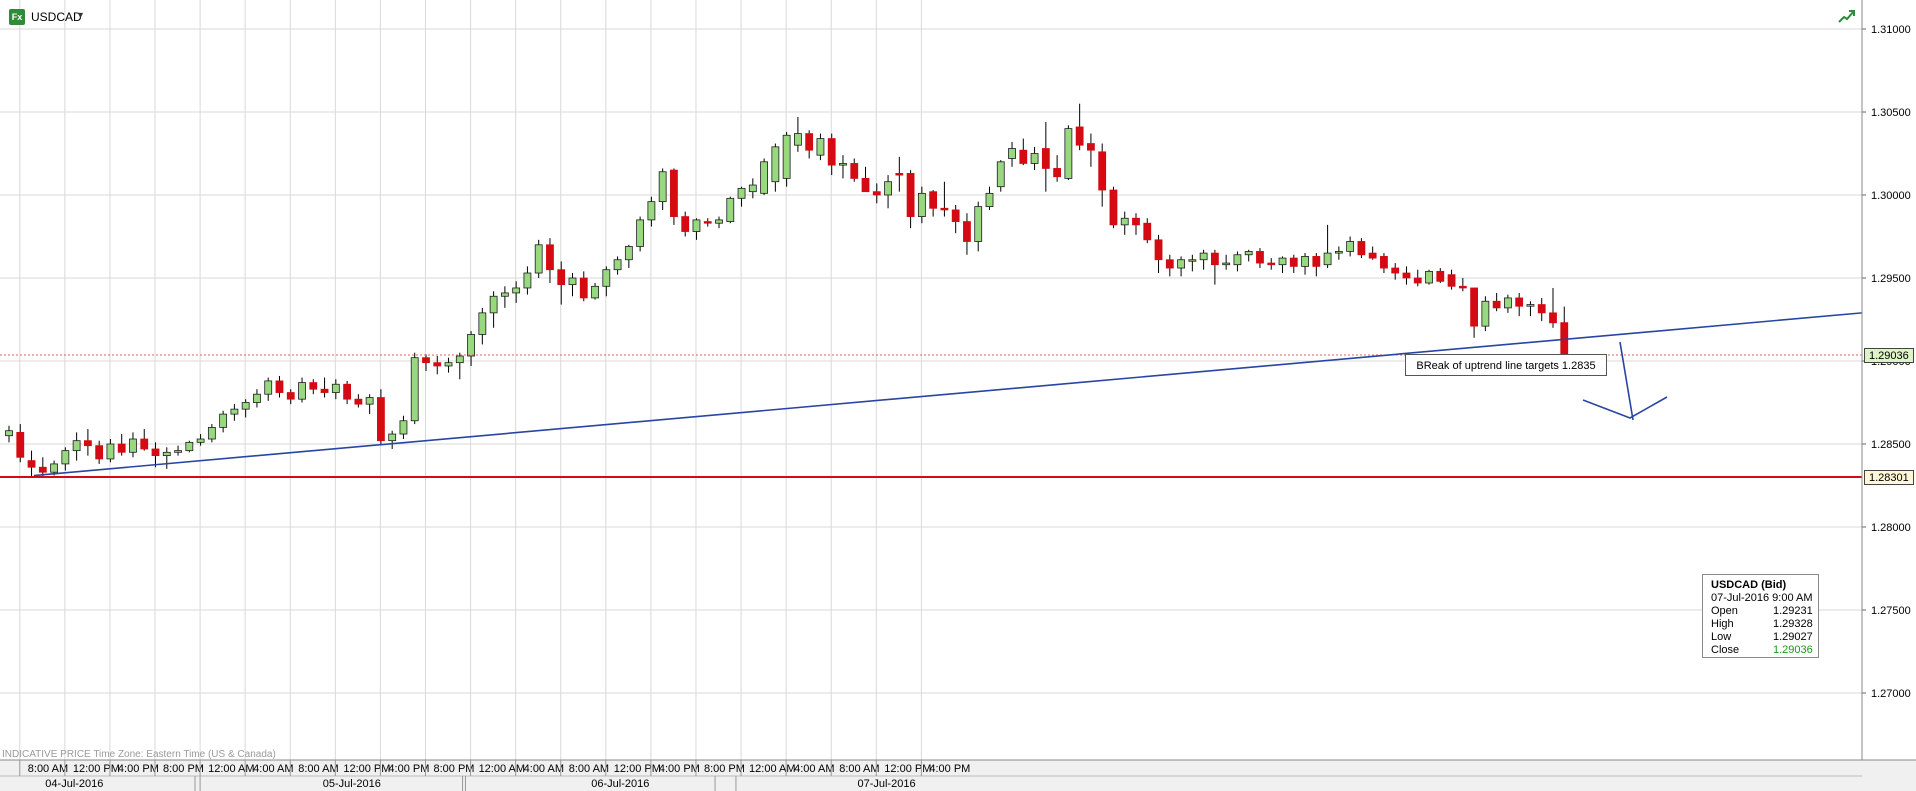 This screenshot has width=1916, height=791. What do you see at coordinates (1891, 279) in the screenshot?
I see `y-tick-label: 1.29500` at bounding box center [1891, 279].